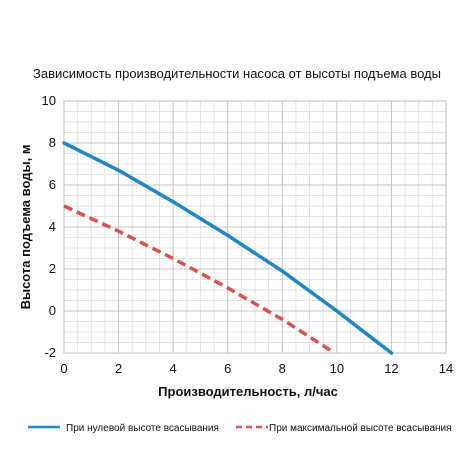 The height and width of the screenshot is (474, 474). I want to click on x-tick-label: 14, so click(446, 368).